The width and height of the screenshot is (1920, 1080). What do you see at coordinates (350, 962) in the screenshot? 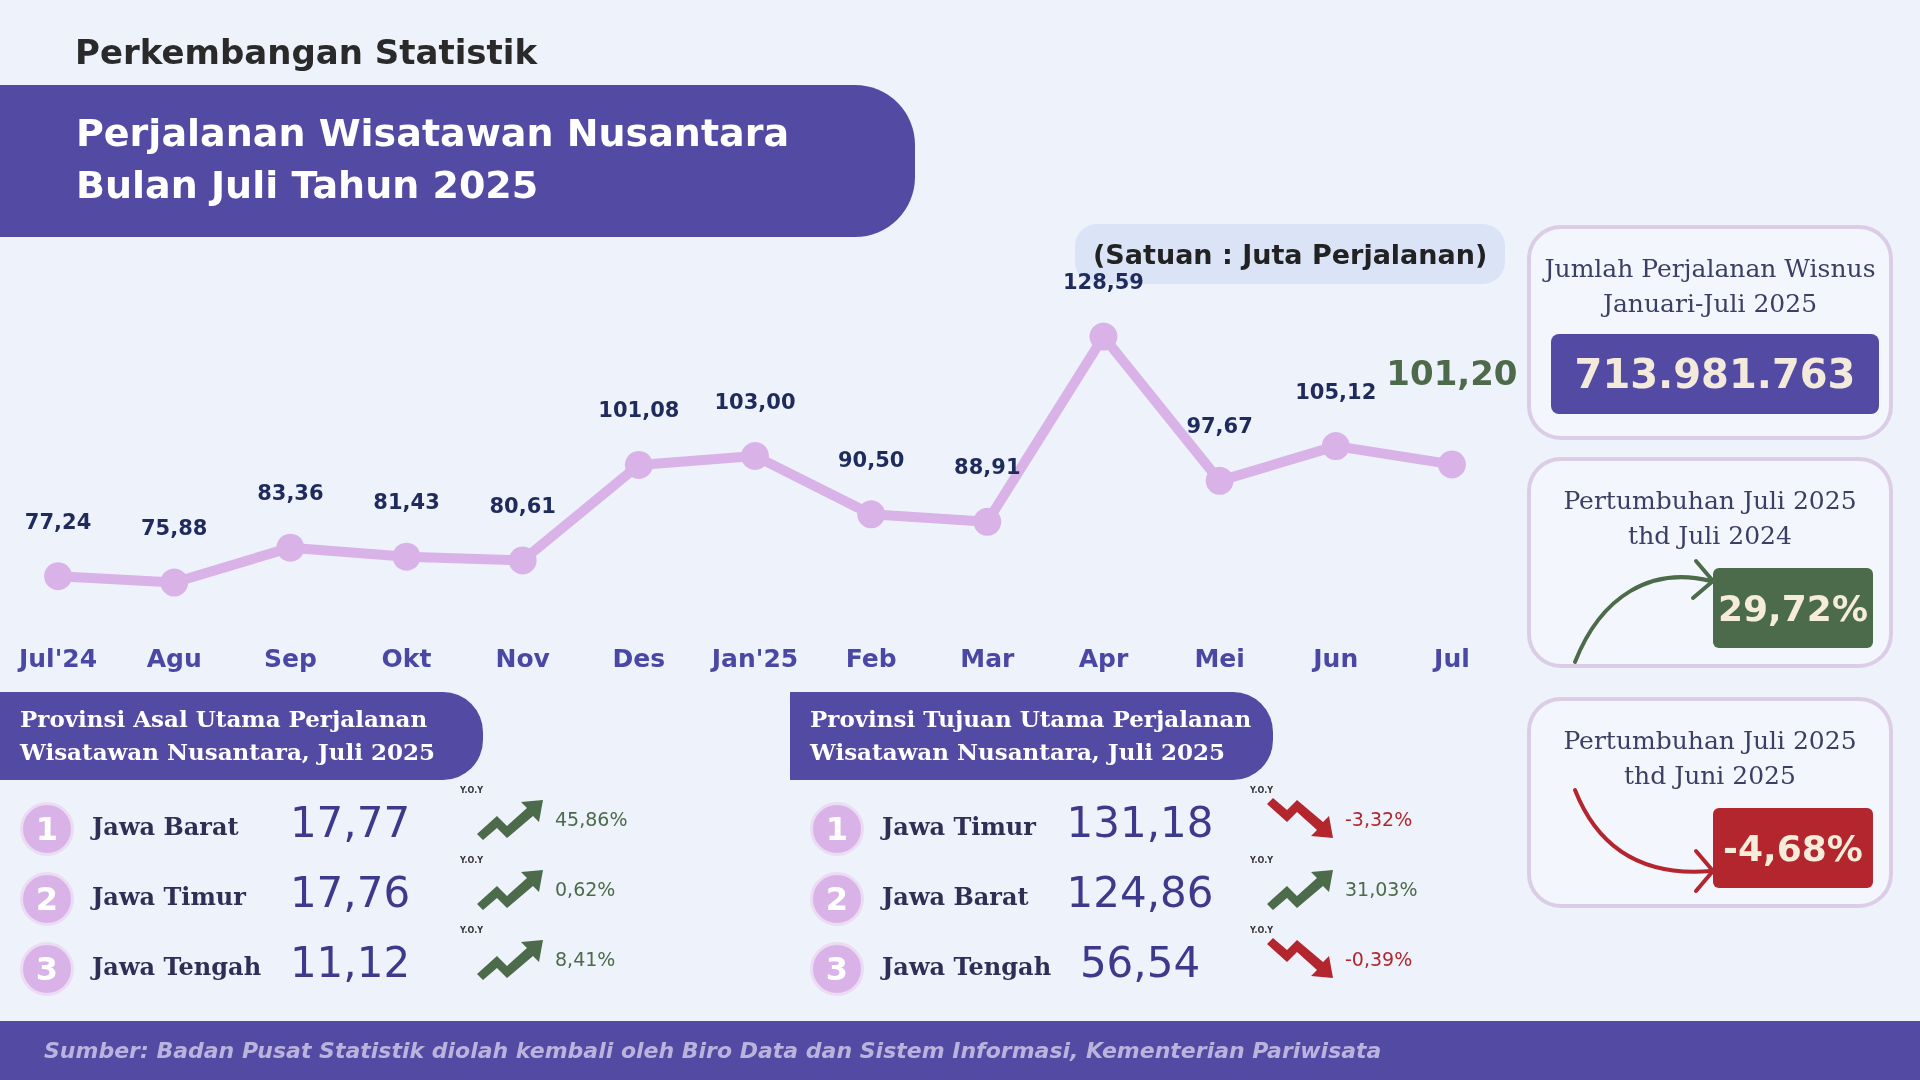
I see `text: 11,12` at bounding box center [350, 962].